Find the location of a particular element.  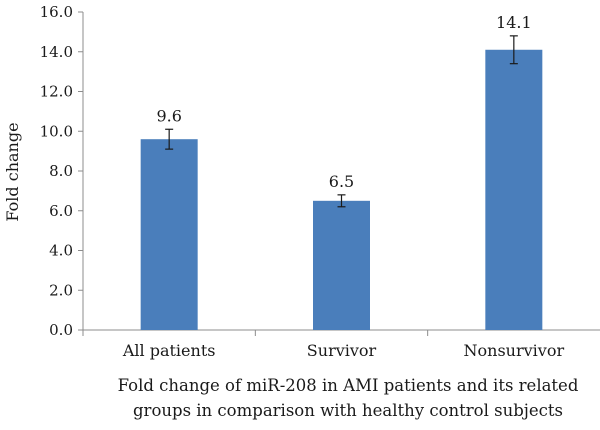

x-tick-label: Survivor is located at coordinates (342, 350).